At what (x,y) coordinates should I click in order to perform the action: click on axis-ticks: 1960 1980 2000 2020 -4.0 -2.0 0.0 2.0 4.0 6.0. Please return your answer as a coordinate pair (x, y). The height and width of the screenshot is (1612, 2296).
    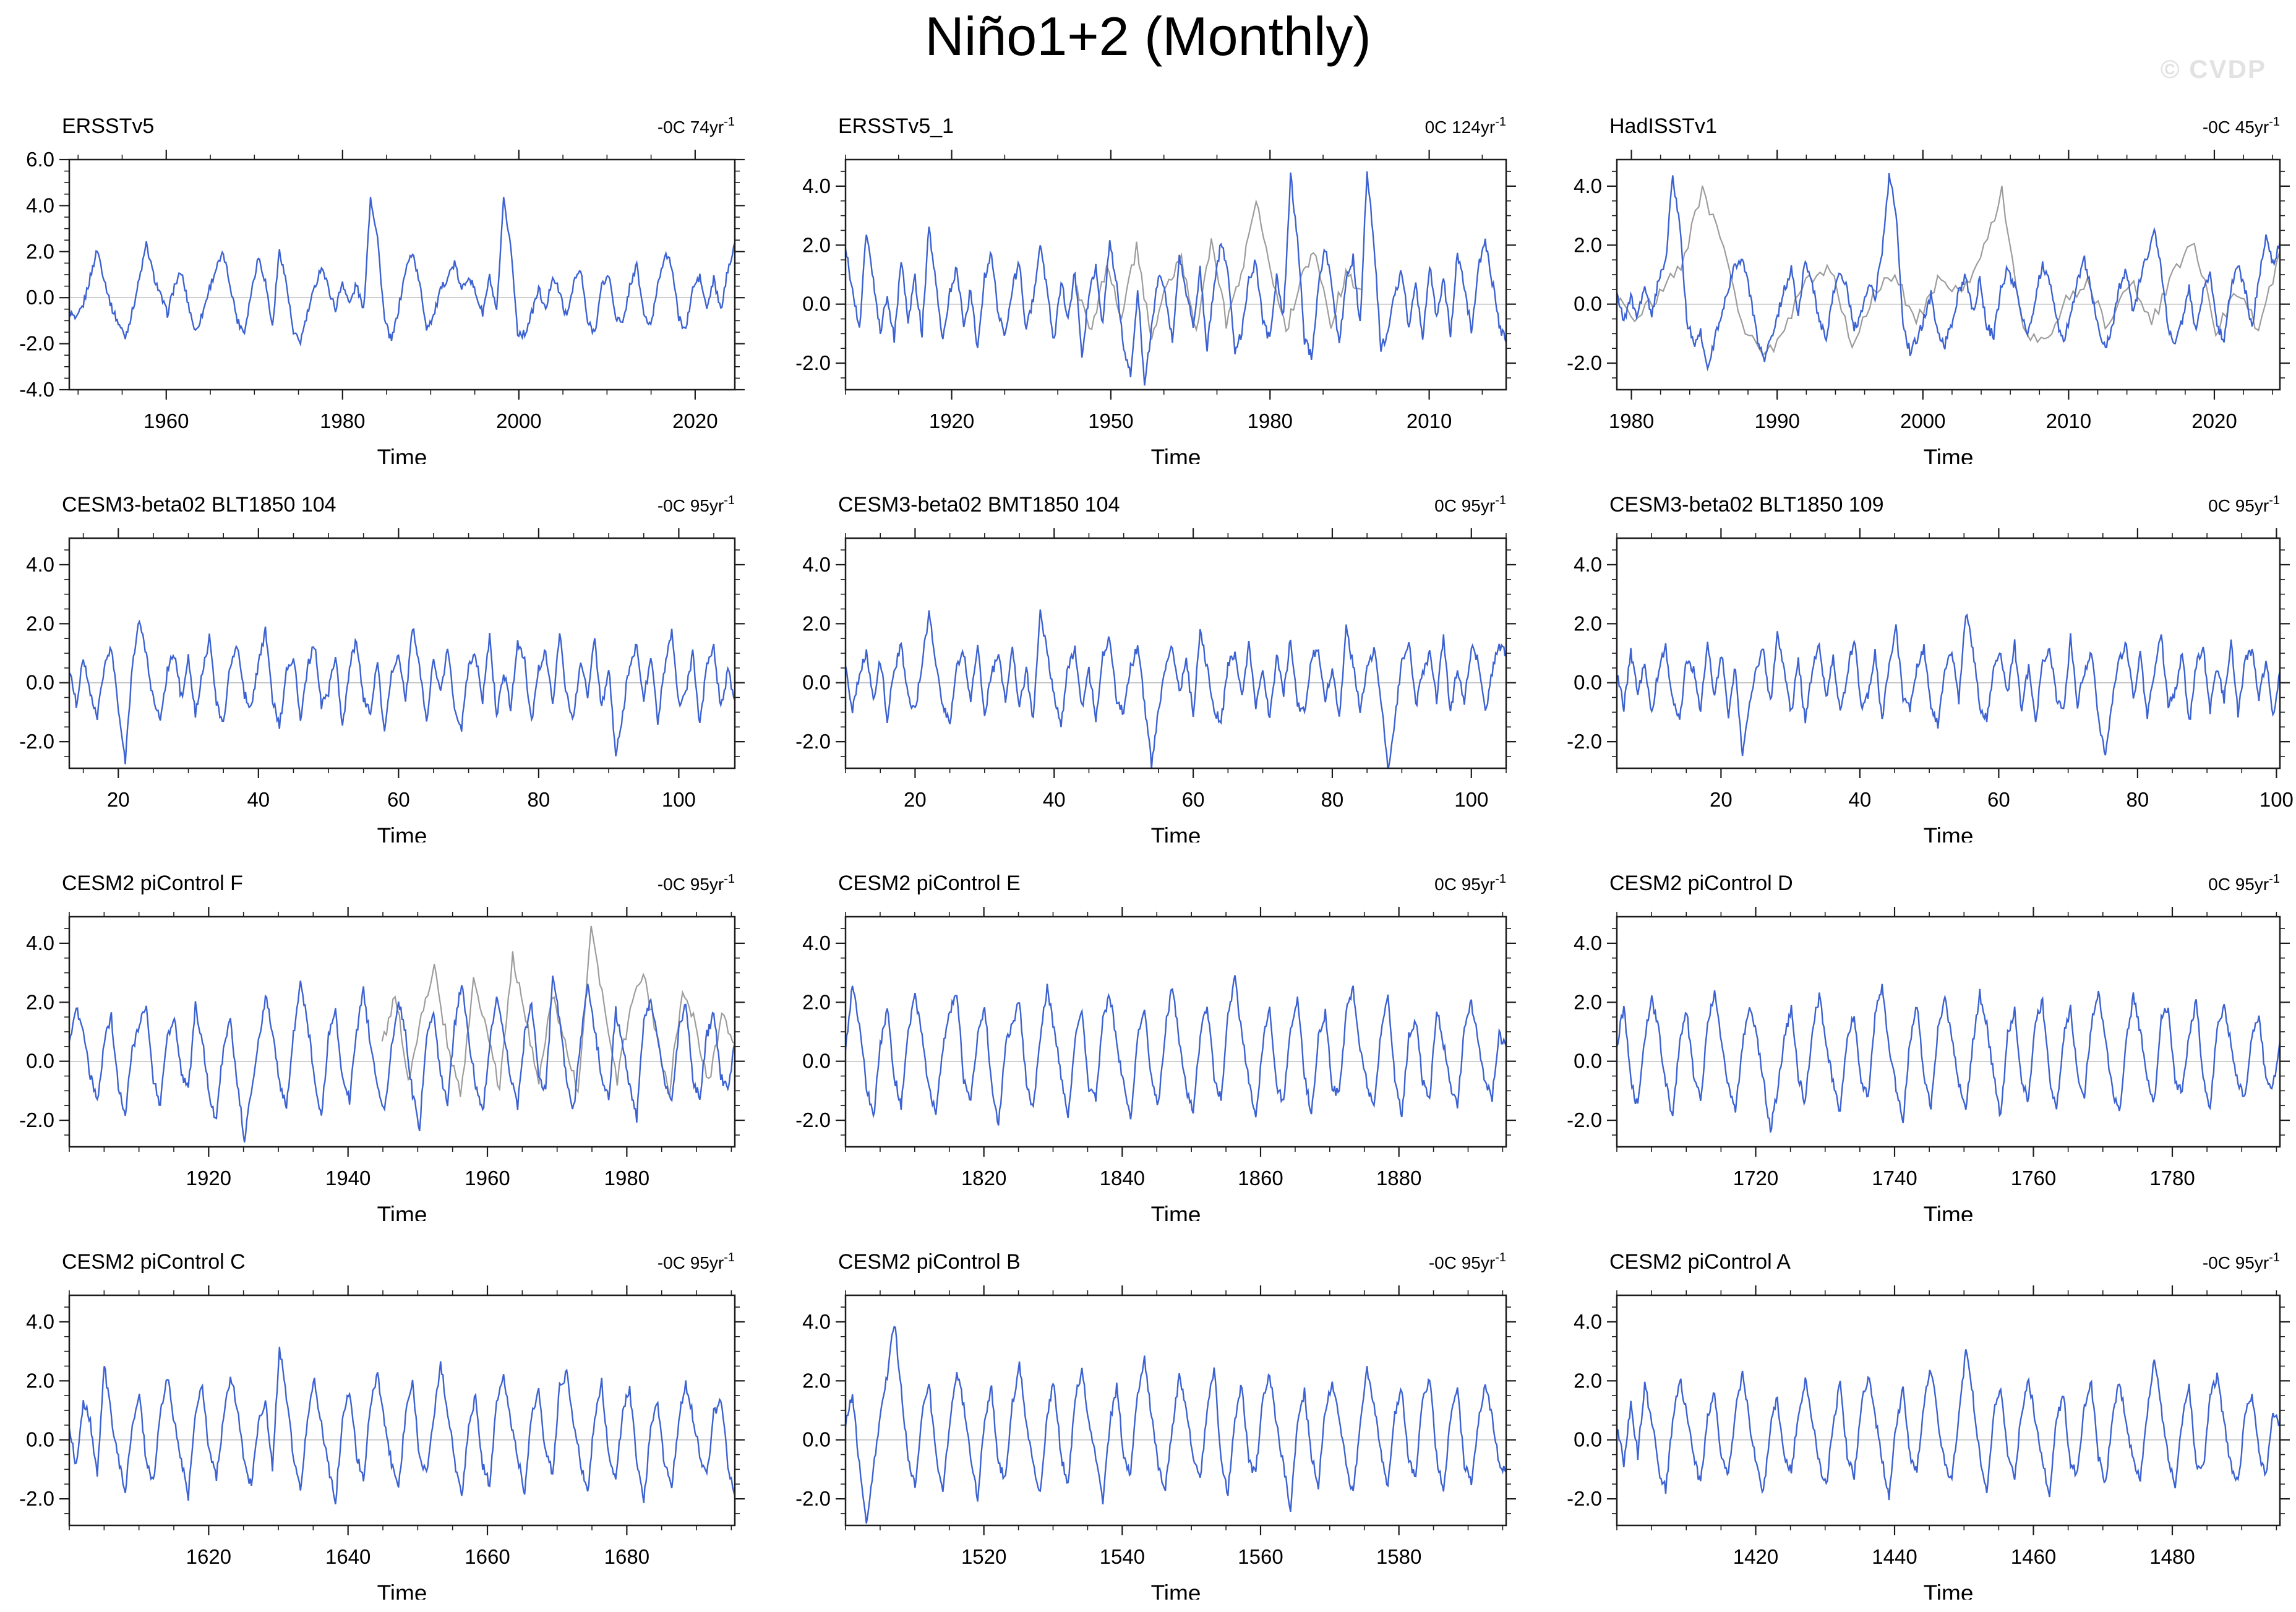
    Looking at the image, I should click on (382, 290).